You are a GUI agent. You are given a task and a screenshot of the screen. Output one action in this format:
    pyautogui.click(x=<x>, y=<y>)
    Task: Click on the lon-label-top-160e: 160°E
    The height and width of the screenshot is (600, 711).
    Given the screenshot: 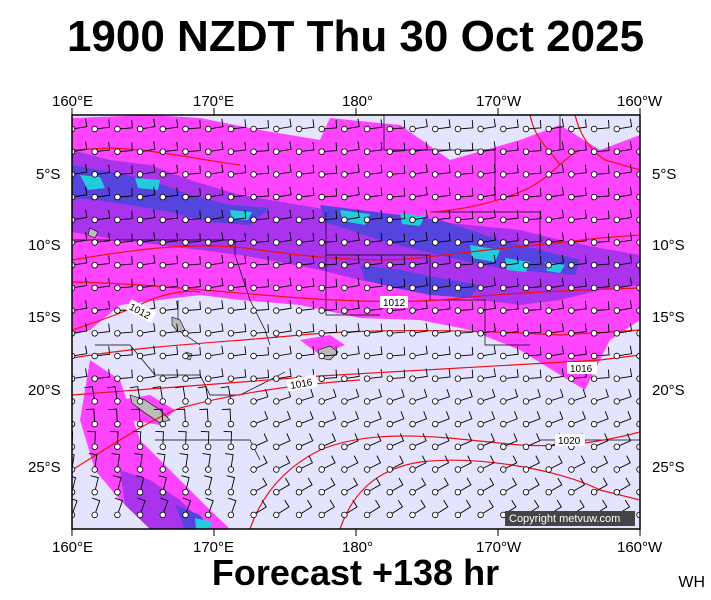 What is the action you would take?
    pyautogui.click(x=72, y=101)
    